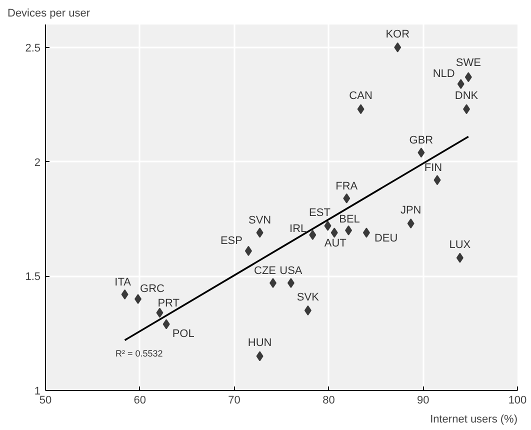 The height and width of the screenshot is (430, 531). What do you see at coordinates (411, 210) in the screenshot?
I see `annotation: JPN` at bounding box center [411, 210].